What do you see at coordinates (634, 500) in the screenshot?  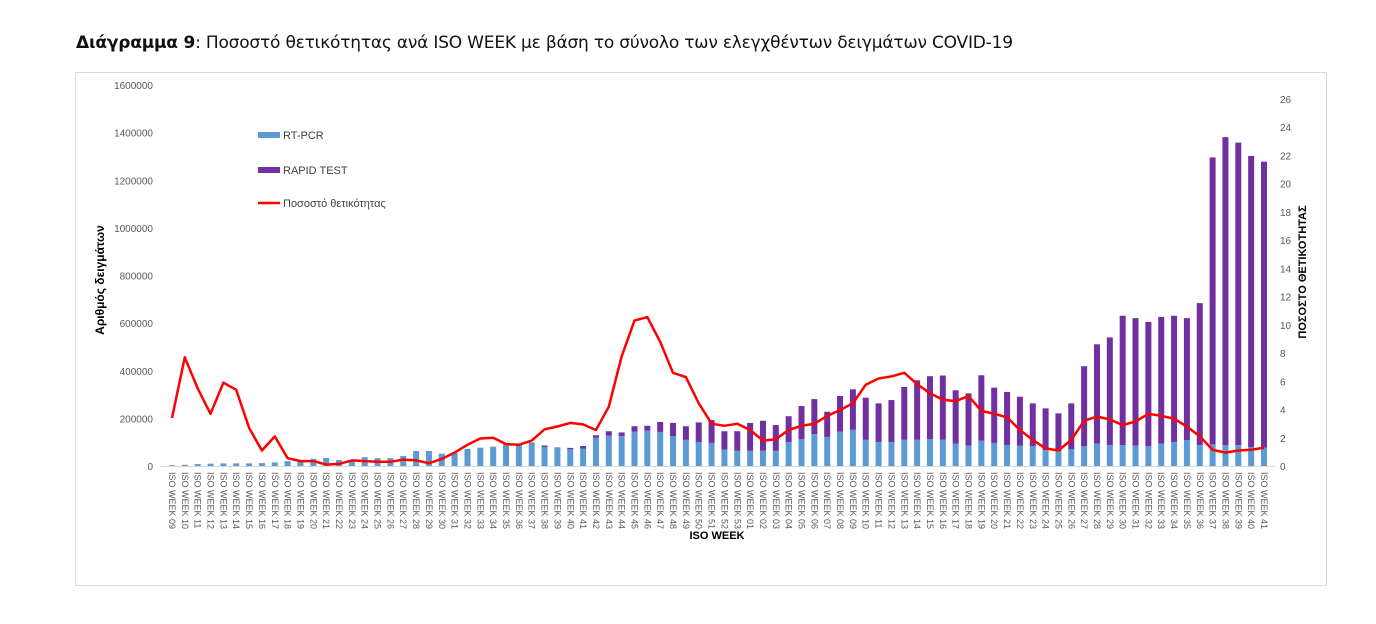 I see `x-tick-label: ISO WEEK 45` at bounding box center [634, 500].